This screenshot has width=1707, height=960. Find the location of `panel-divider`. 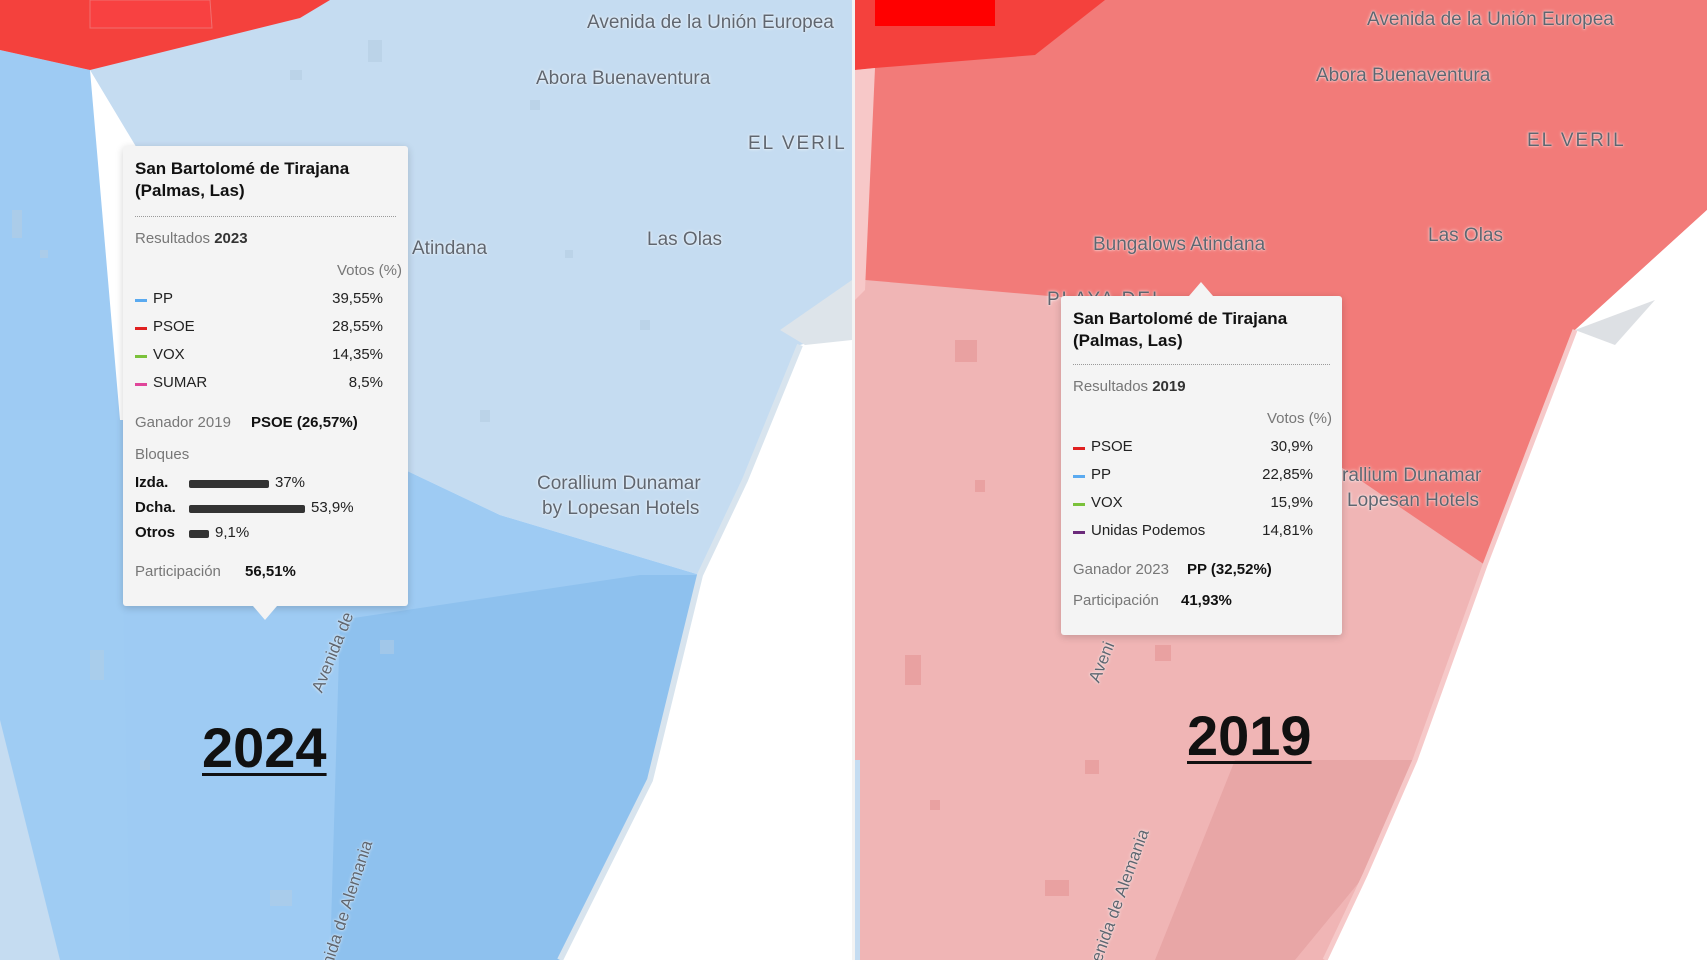

panel-divider is located at coordinates (853, 480).